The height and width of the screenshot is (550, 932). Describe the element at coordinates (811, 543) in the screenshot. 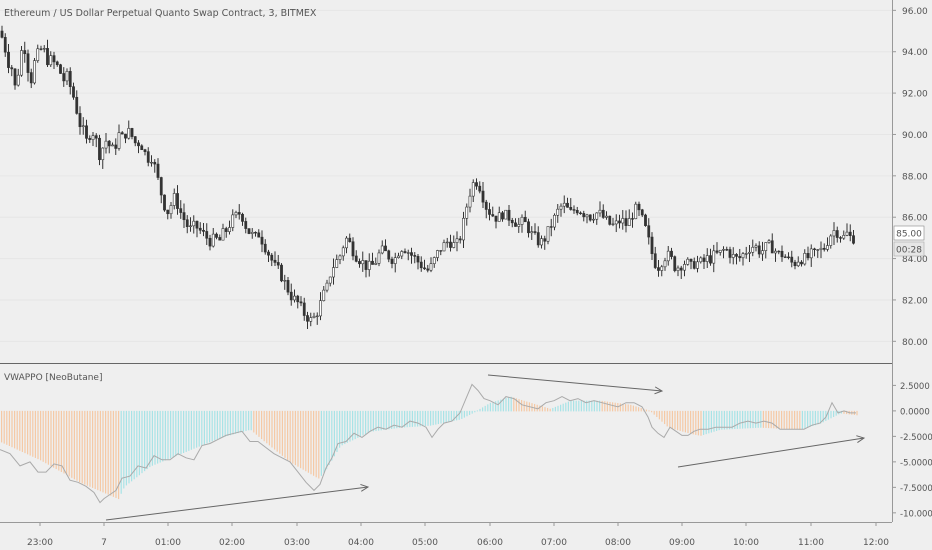

I see `time-tick-label: 11:00` at that location.